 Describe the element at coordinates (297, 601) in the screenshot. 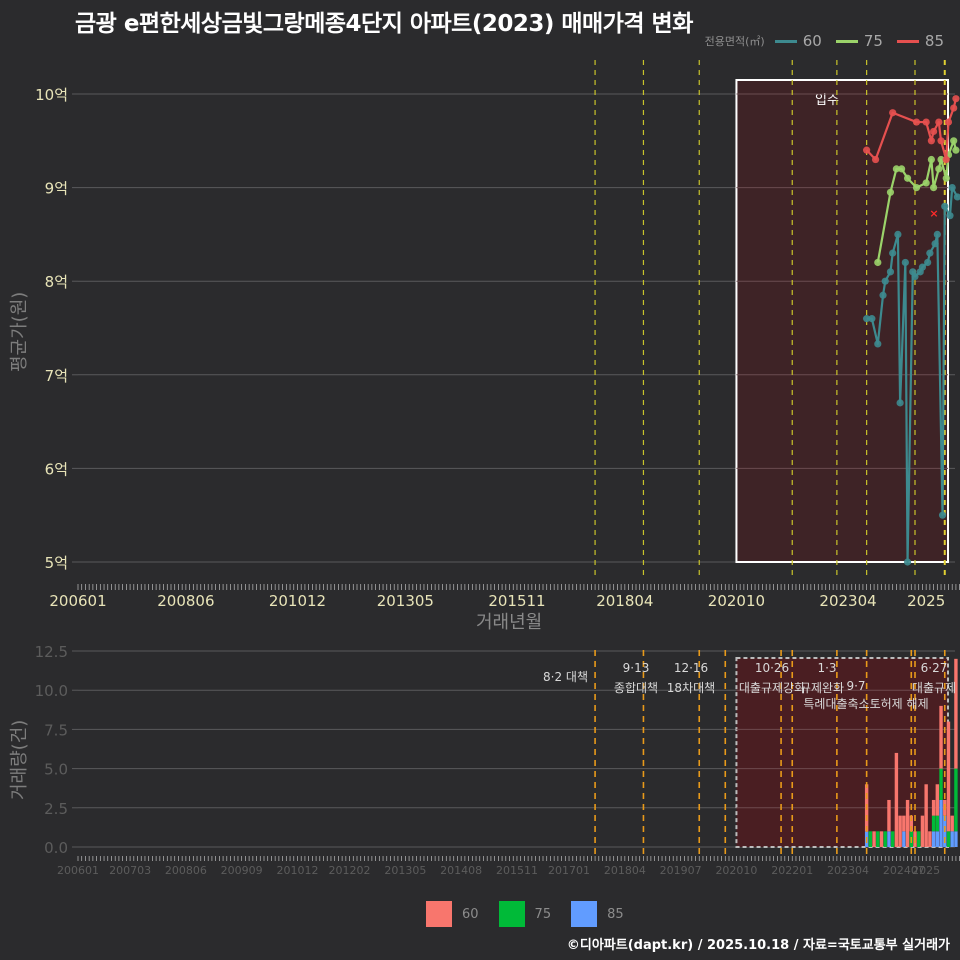

I see `price-x-tick-label: 201012` at that location.